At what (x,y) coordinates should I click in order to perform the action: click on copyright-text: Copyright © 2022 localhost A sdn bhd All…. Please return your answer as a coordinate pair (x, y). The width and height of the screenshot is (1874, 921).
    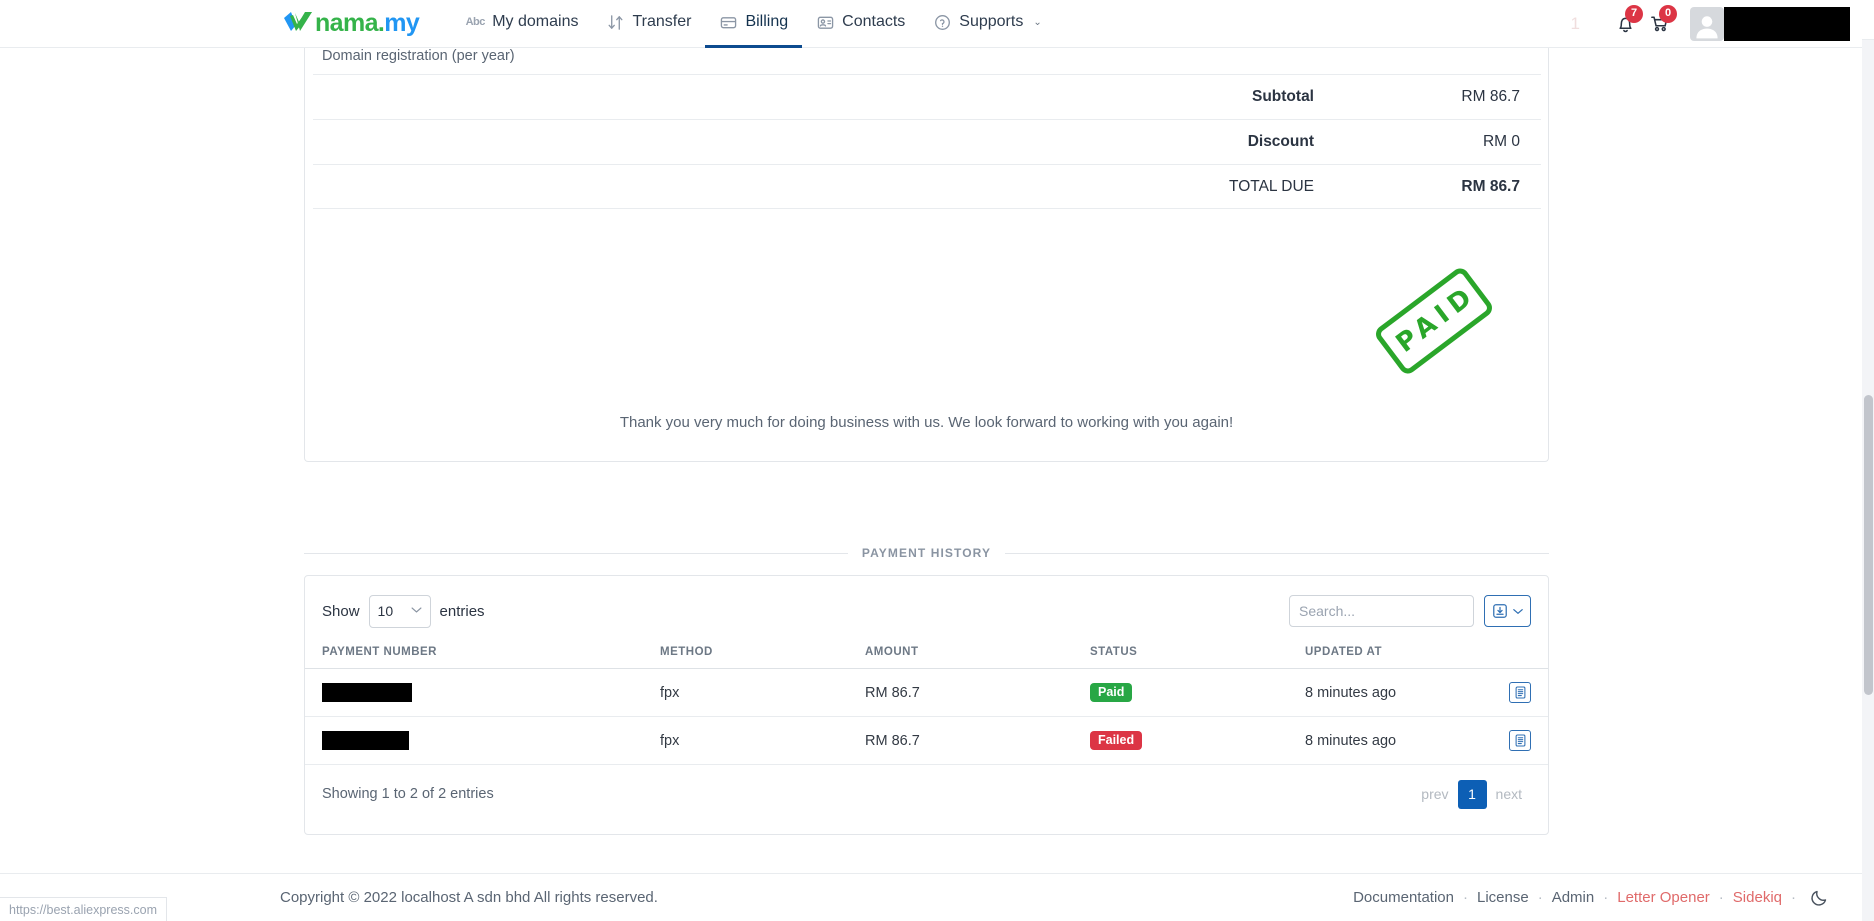
    Looking at the image, I should click on (469, 897).